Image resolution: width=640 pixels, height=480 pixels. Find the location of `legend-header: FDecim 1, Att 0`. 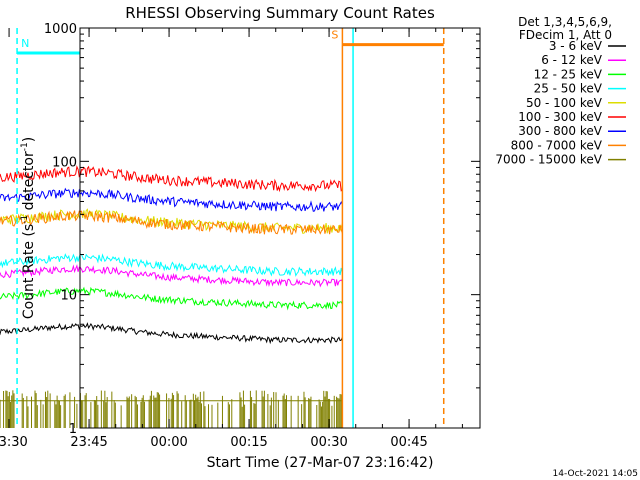

legend-header: FDecim 1, Att 0 is located at coordinates (565, 35).